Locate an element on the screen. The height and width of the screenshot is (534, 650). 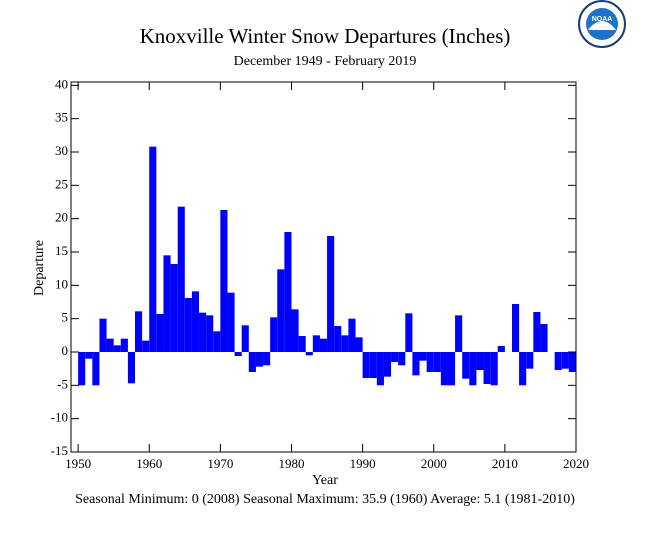
y-tick-label: 20 is located at coordinates (61, 217).